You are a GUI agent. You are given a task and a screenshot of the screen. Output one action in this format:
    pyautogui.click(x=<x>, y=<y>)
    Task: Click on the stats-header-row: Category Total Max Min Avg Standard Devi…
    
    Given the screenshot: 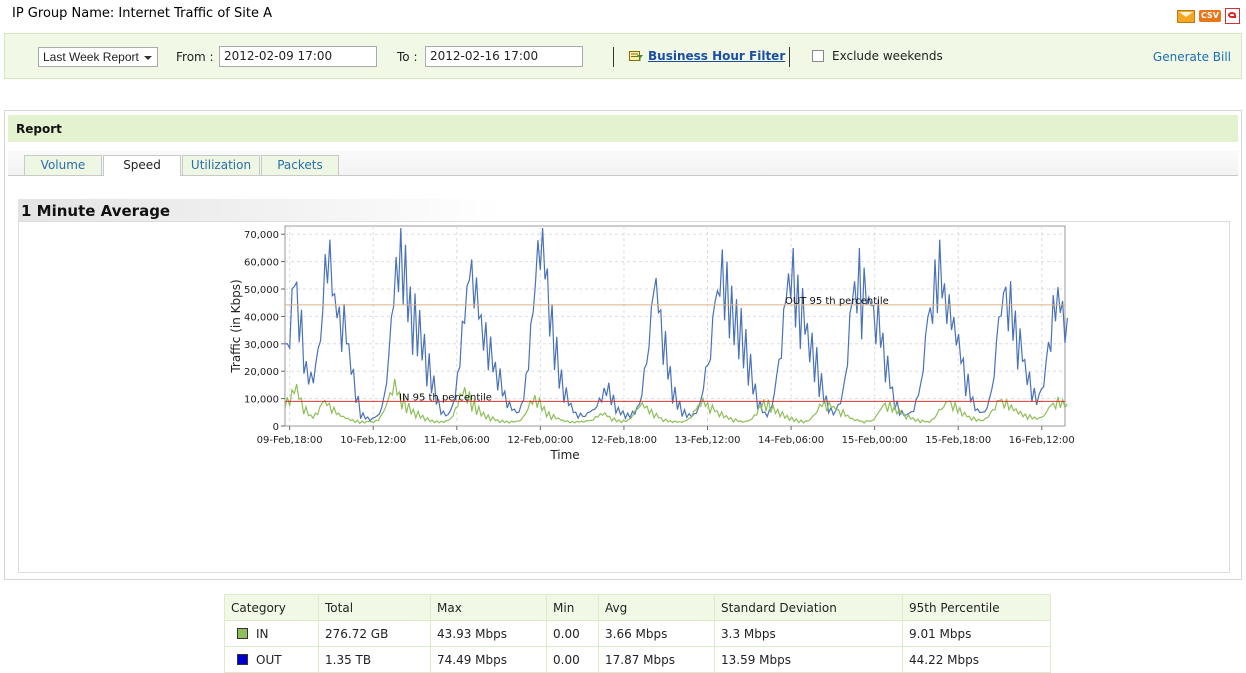 What is the action you would take?
    pyautogui.click(x=637, y=607)
    